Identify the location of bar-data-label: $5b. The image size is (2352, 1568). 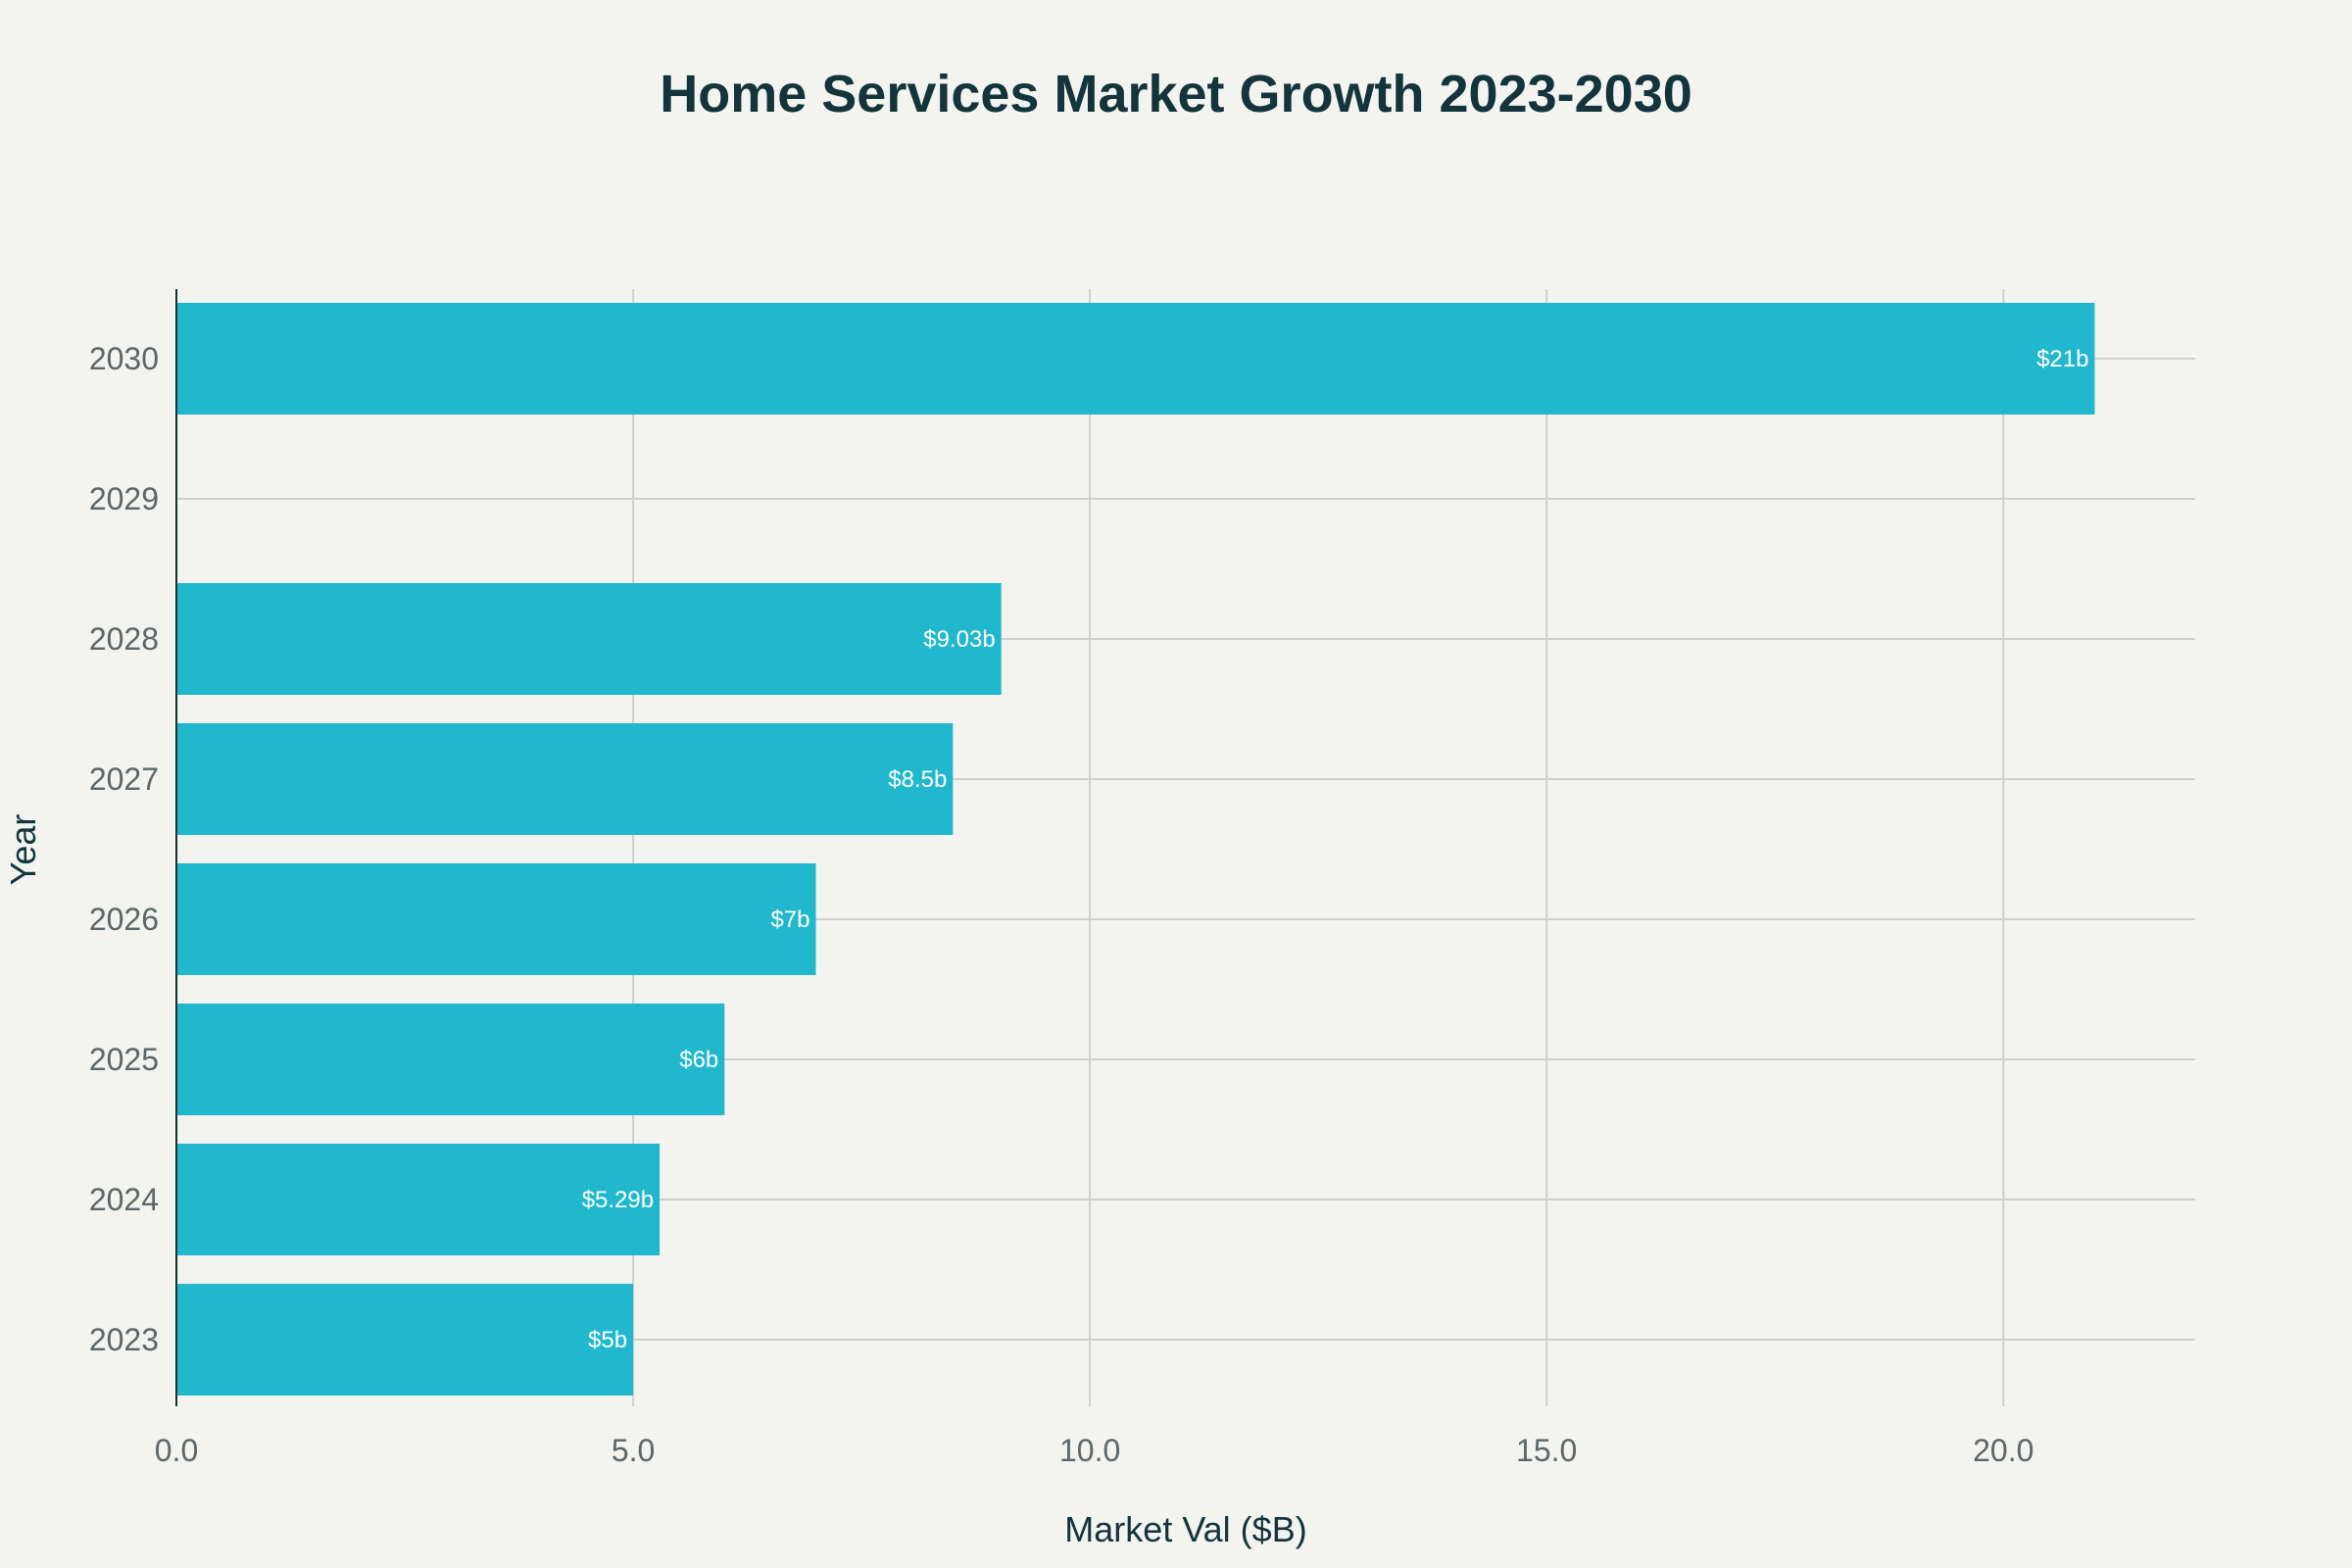
(607, 1340).